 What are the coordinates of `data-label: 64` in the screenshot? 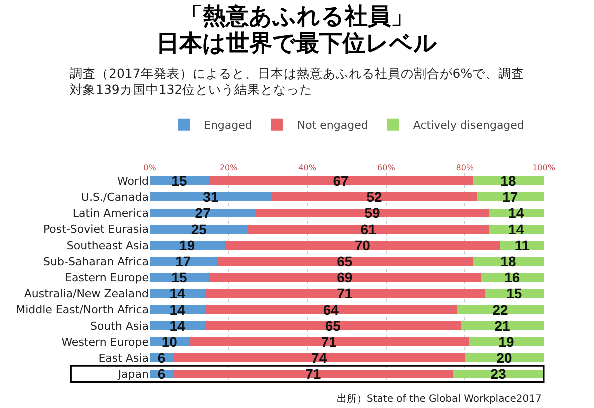 It's located at (331, 310).